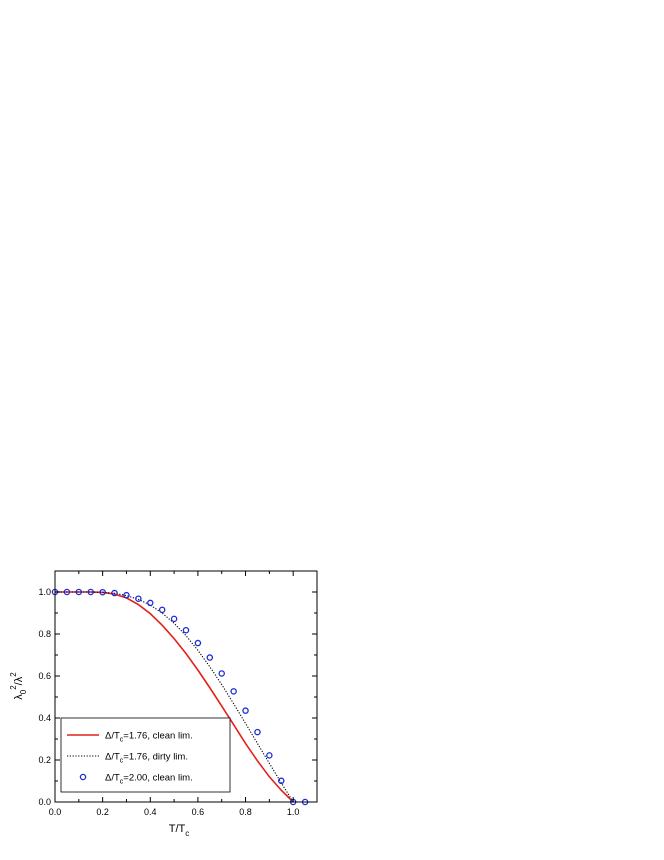 This screenshot has height=860, width=664. What do you see at coordinates (179, 830) in the screenshot?
I see `x-axis-label: T/Tc` at bounding box center [179, 830].